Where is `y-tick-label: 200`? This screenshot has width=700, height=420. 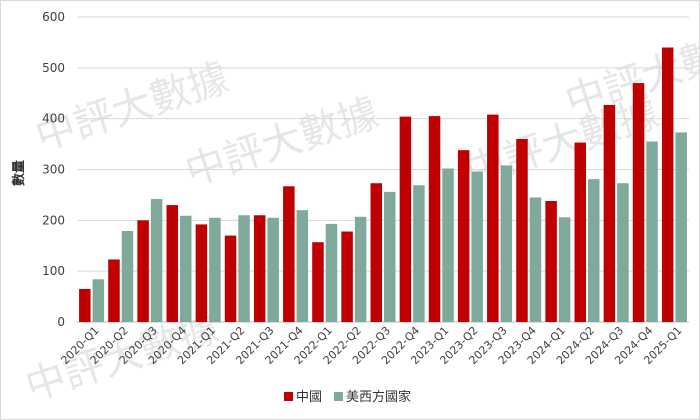
y-tick-label: 200 is located at coordinates (53, 220).